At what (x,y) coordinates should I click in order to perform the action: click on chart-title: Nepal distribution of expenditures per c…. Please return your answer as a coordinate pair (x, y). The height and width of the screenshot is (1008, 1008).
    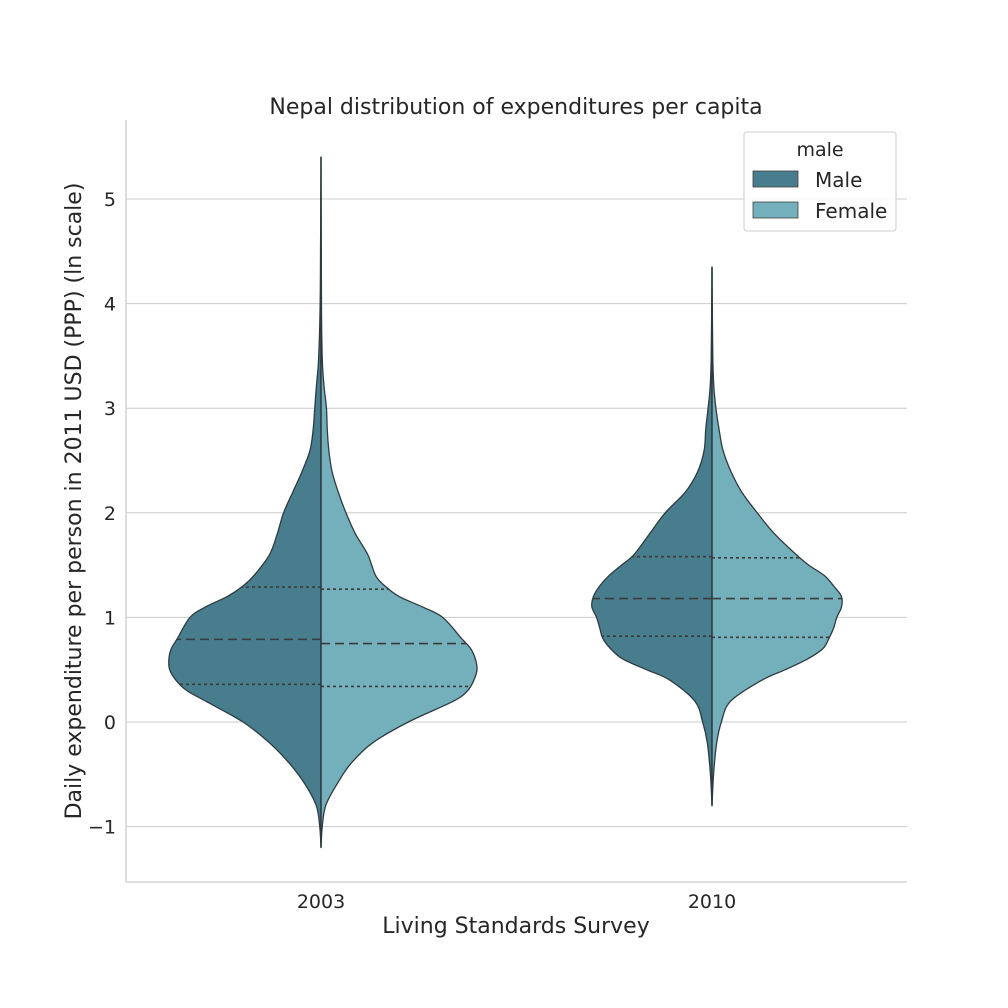
    Looking at the image, I should click on (515, 107).